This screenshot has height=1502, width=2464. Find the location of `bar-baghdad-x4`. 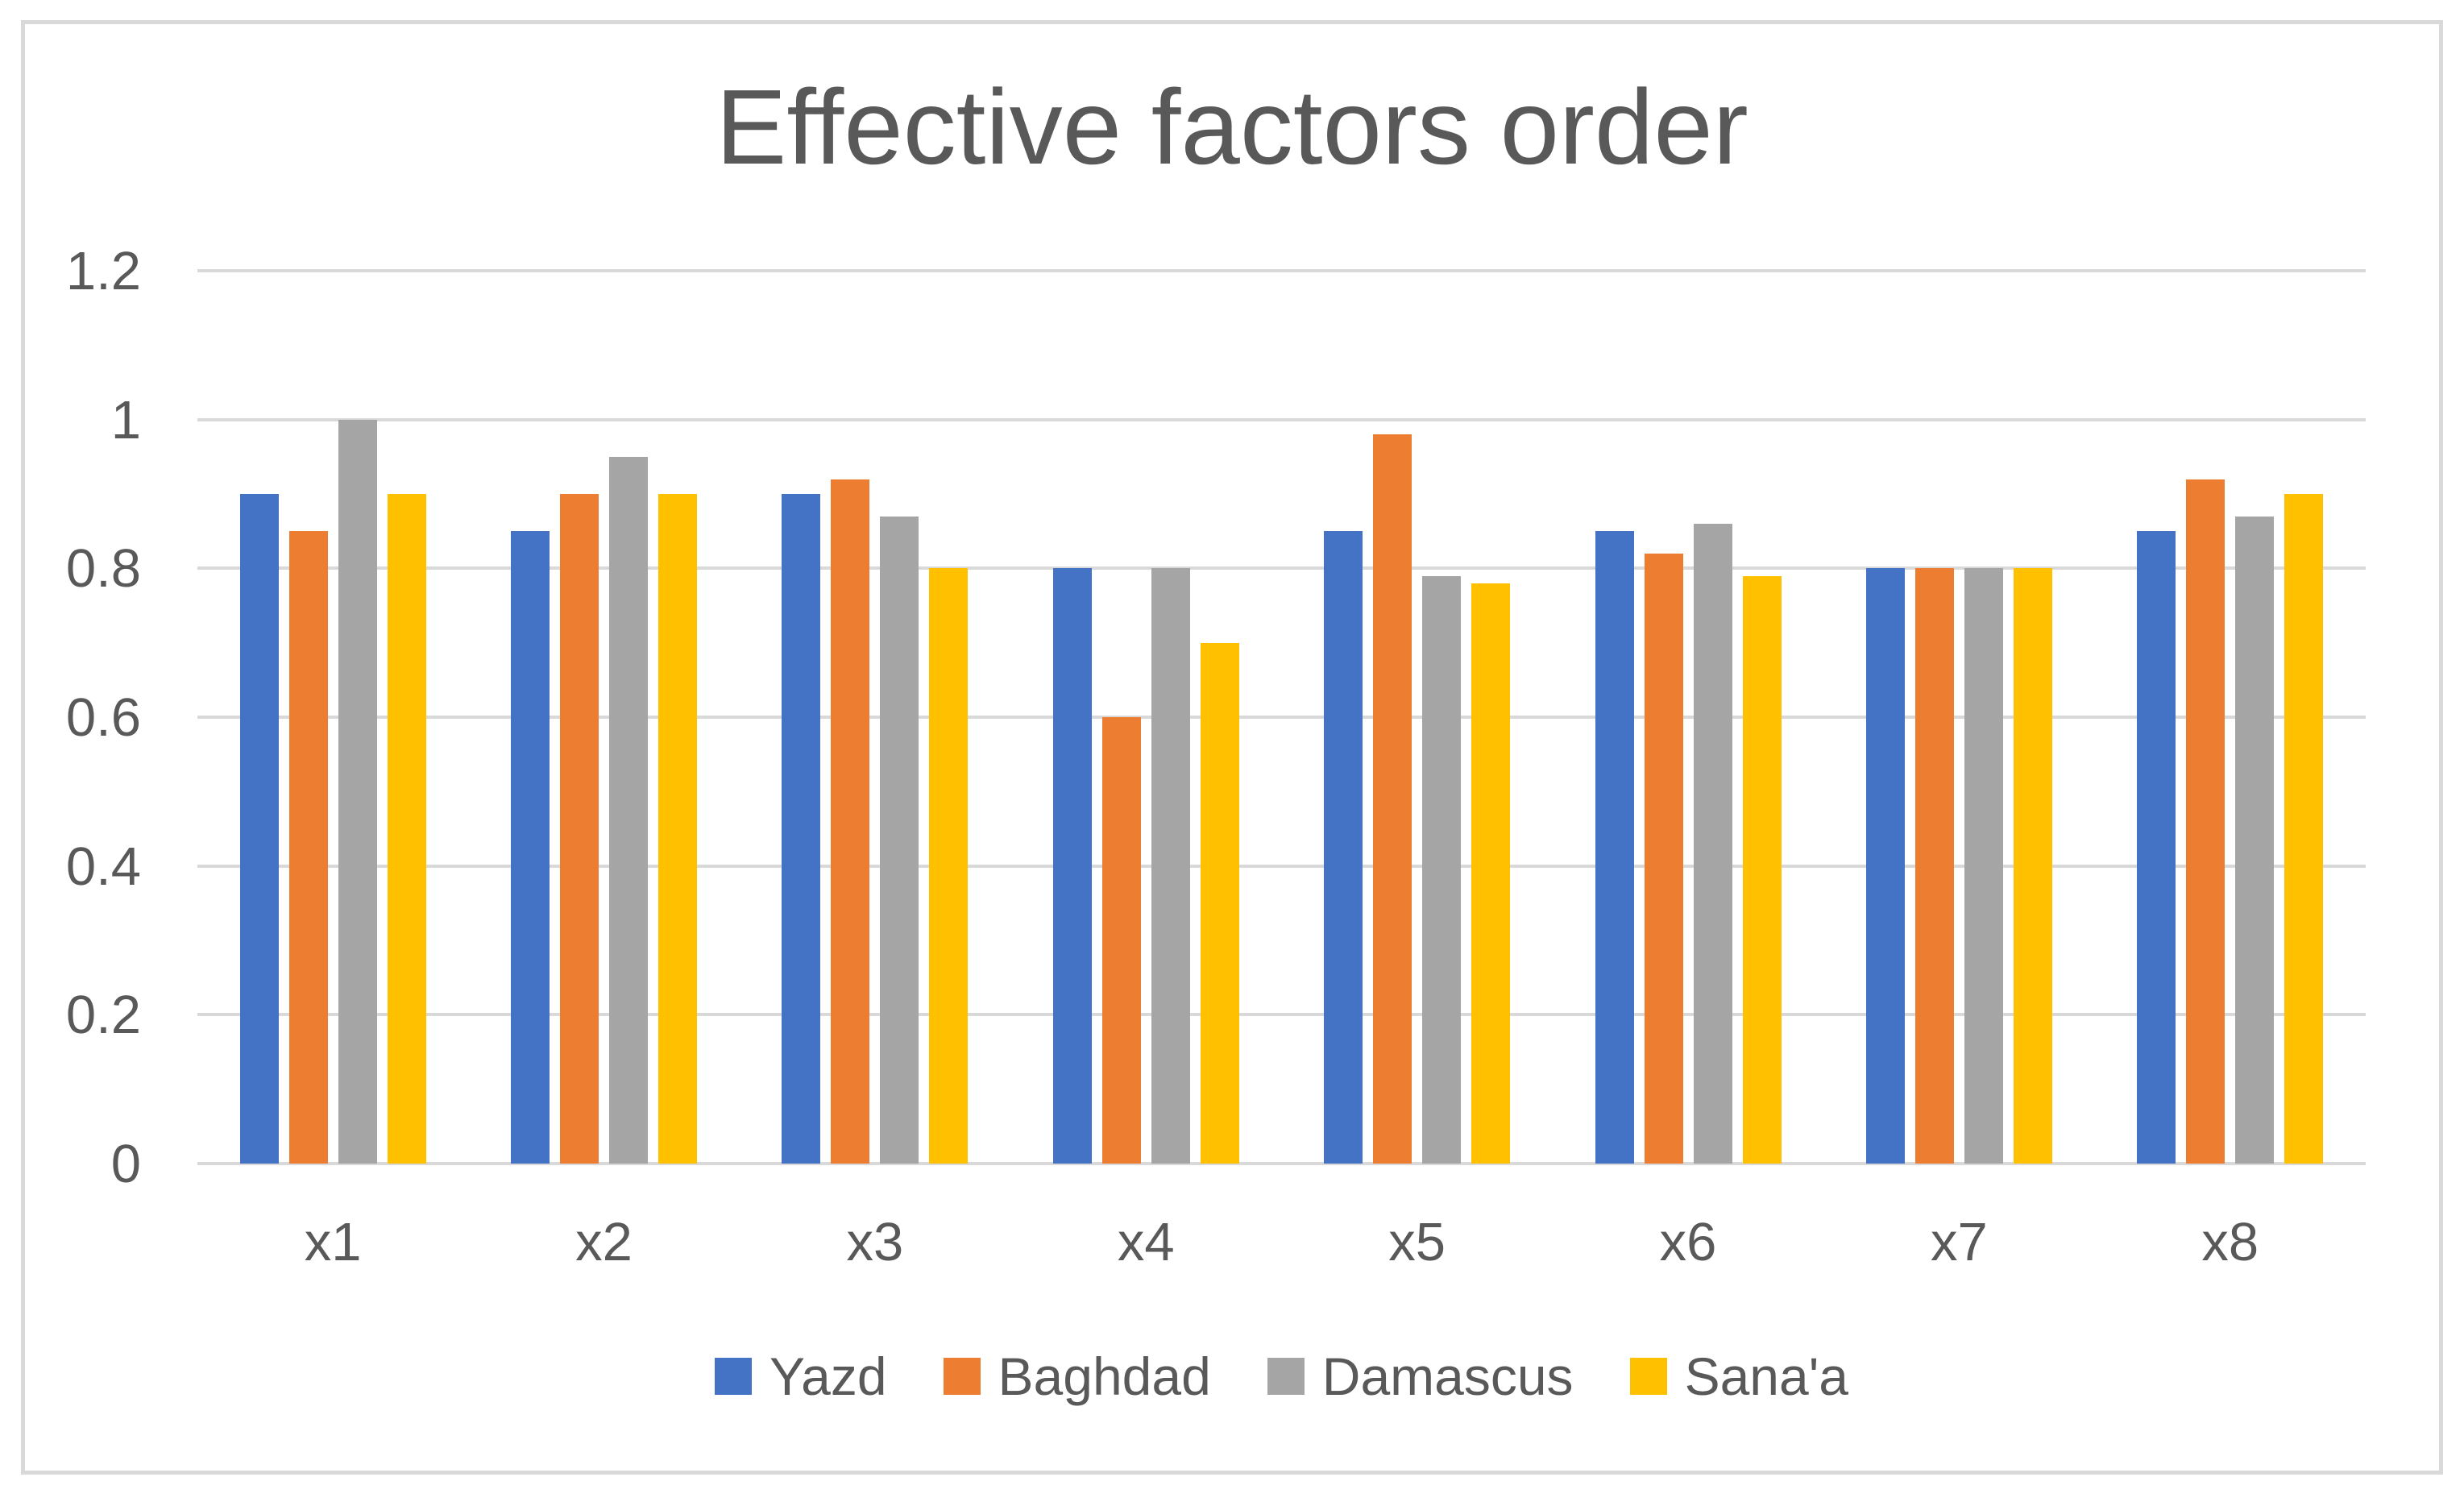

bar-baghdad-x4 is located at coordinates (1121, 941).